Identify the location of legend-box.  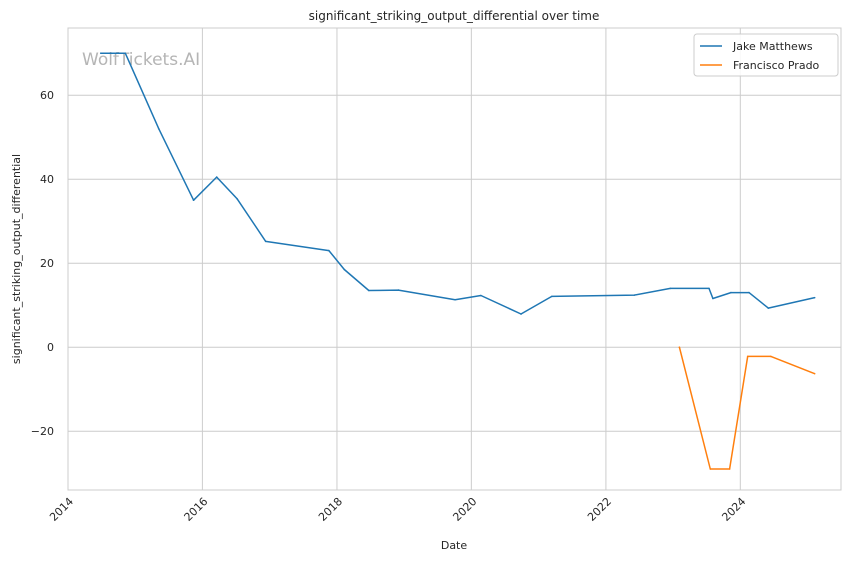
(766, 55).